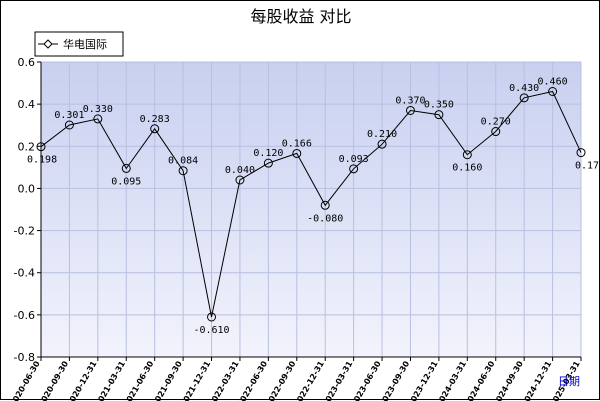  What do you see at coordinates (27, 188) in the screenshot?
I see `y-tick-label: 0.0` at bounding box center [27, 188].